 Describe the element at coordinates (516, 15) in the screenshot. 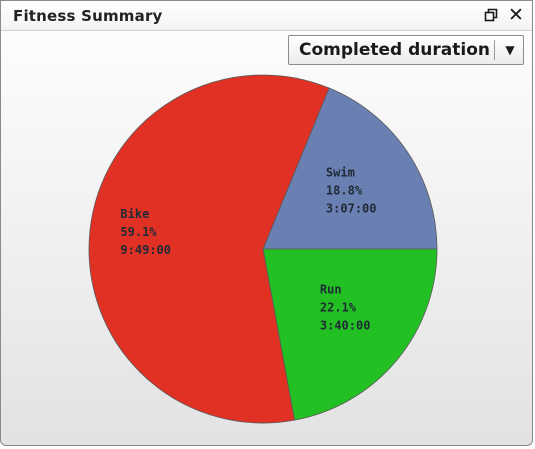

I see `close-icon: ✕` at that location.